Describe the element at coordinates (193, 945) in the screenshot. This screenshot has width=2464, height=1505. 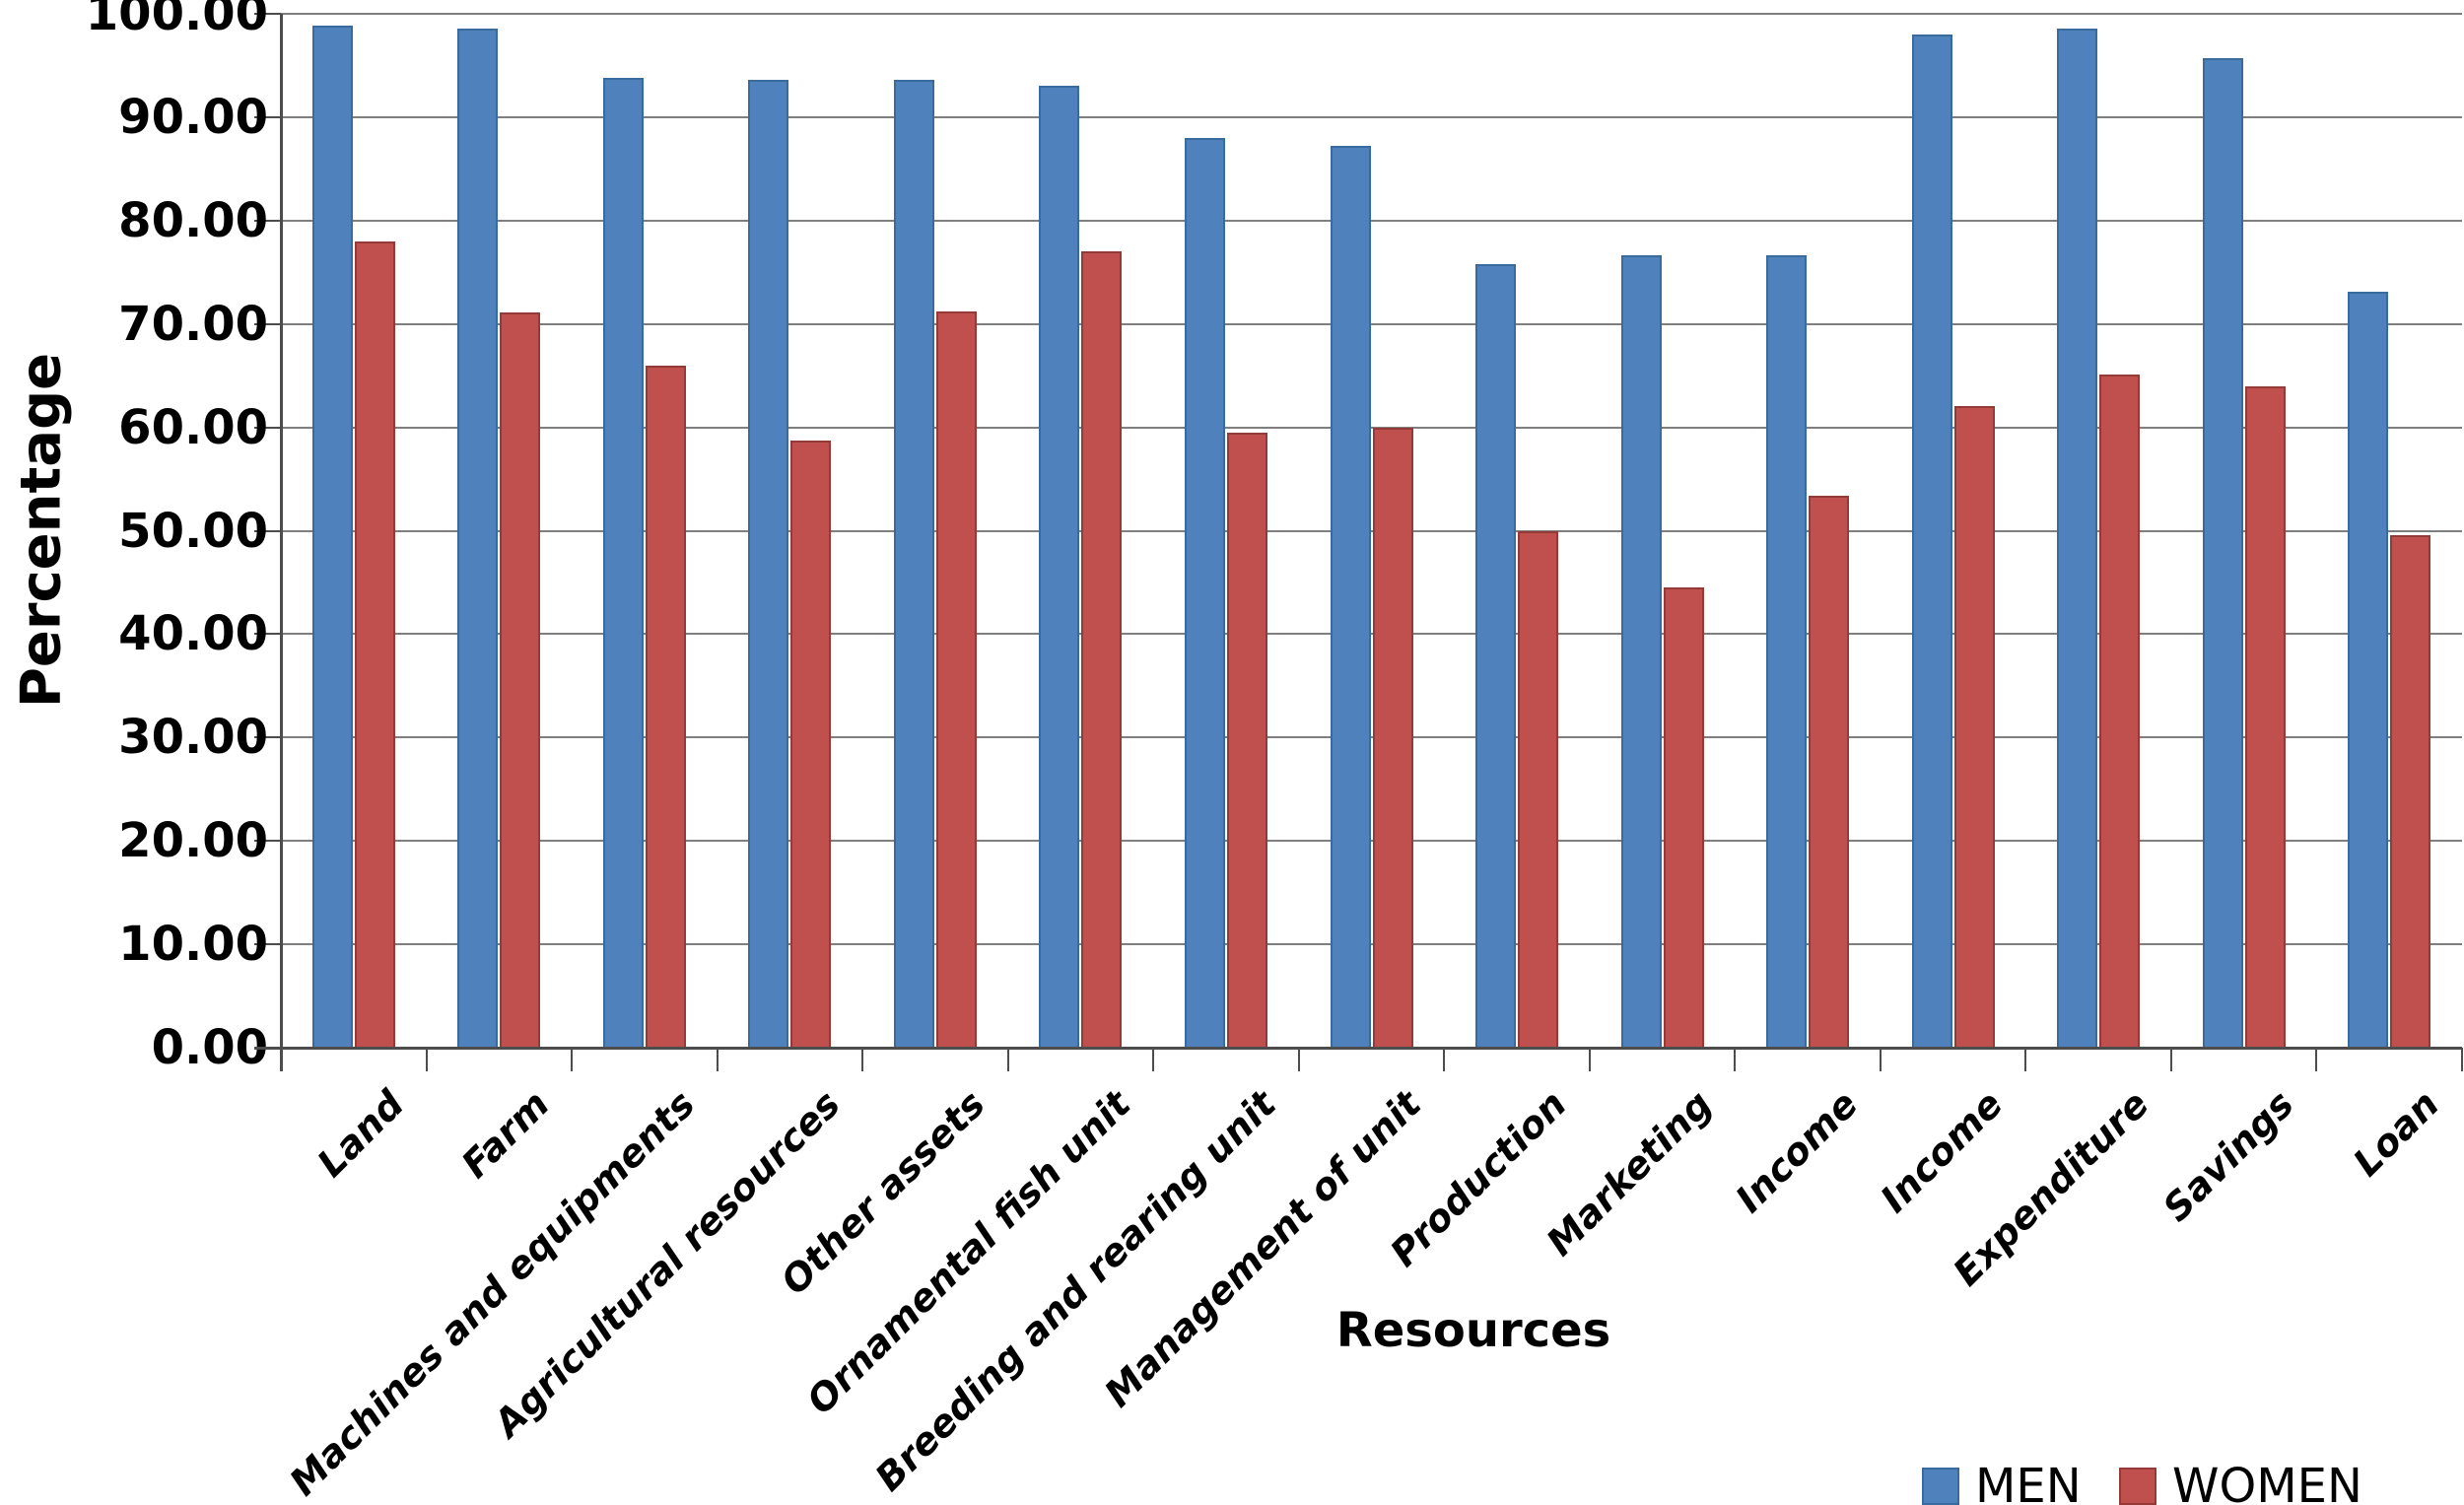
I see `y-tick-label: 10.00` at that location.